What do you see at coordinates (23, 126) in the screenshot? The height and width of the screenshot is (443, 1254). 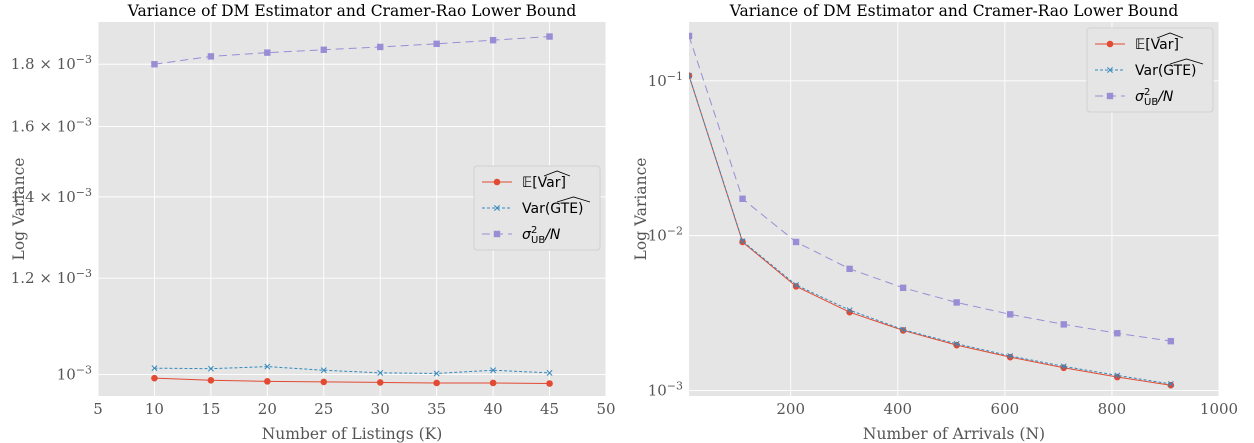 I see `y-tick-mantissa: 1.6` at bounding box center [23, 126].